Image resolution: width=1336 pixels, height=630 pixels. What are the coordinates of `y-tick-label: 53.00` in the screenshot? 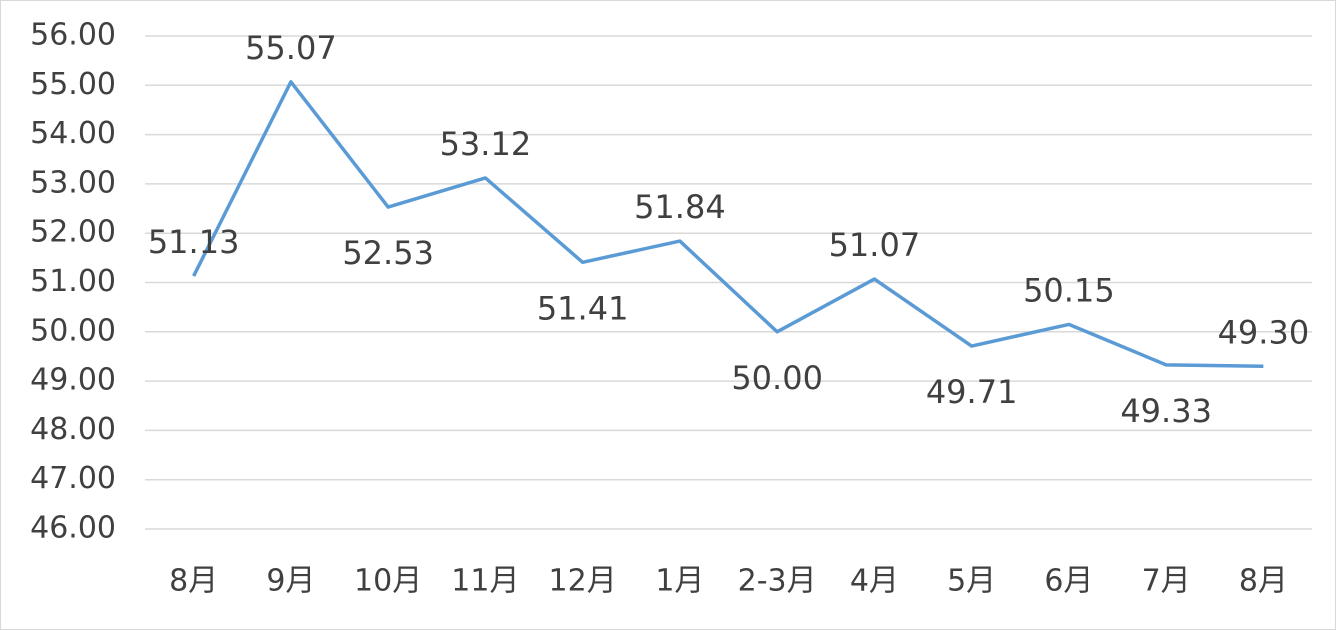 It's located at (73, 182).